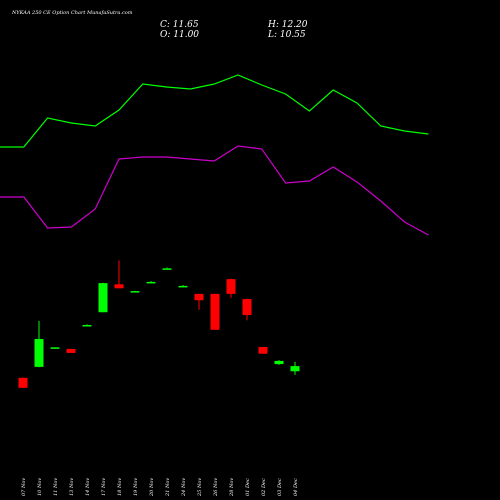  What do you see at coordinates (168, 487) in the screenshot?
I see `x-tick-label: 21 Nov` at bounding box center [168, 487].